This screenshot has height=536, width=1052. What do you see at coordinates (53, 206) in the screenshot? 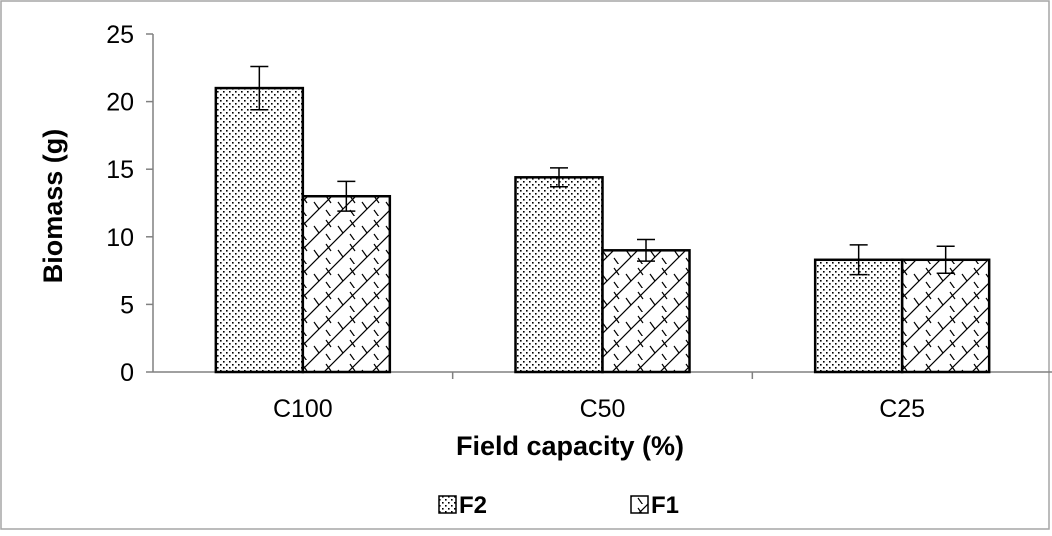
I see `y-axis-title: Biomass (g)` at bounding box center [53, 206].